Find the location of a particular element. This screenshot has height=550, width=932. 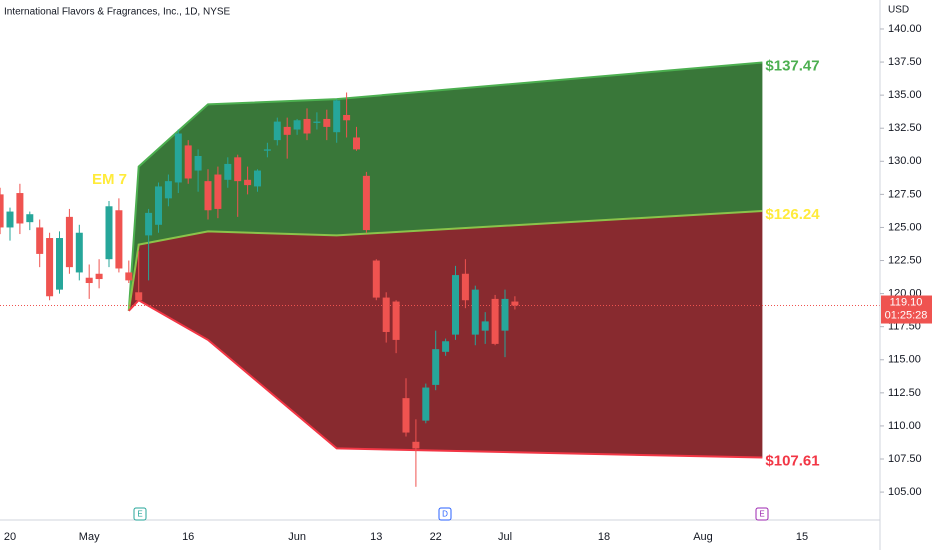

band-label: $126.24 is located at coordinates (792, 214).